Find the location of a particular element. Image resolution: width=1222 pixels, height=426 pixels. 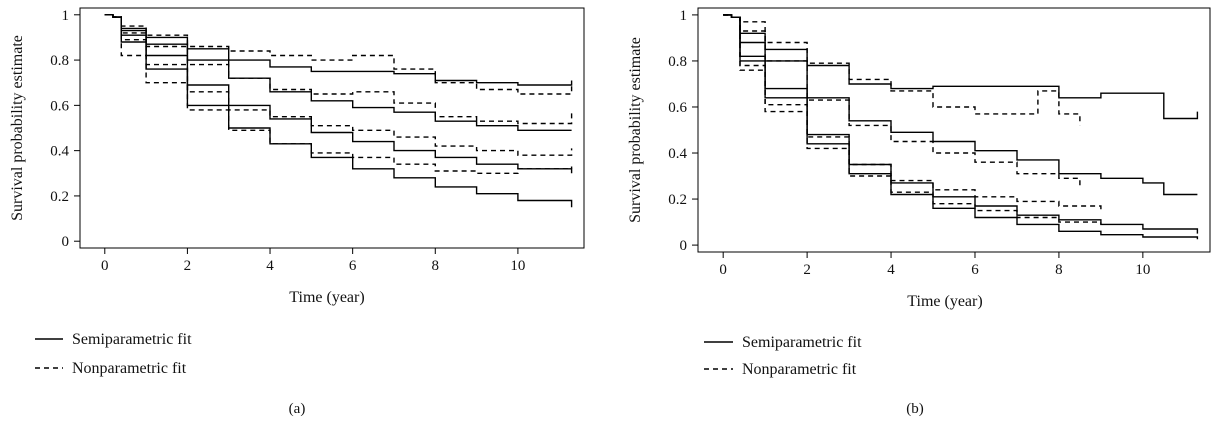

x-tick-label-b-3: 6 is located at coordinates (975, 270).